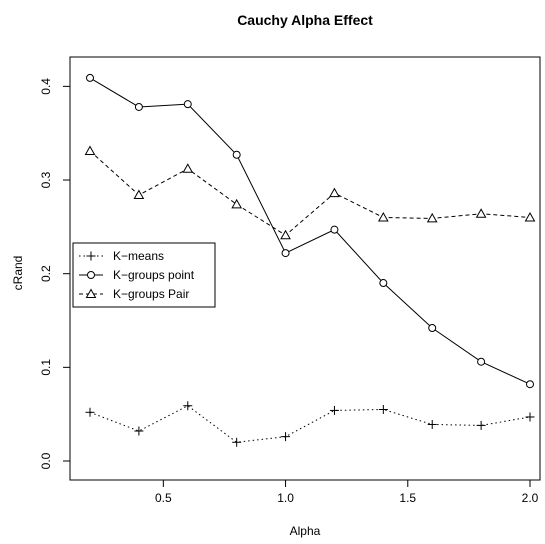 Image resolution: width=545 pixels, height=544 pixels. I want to click on legend: K−means K−groups point K−groups Pair, so click(144, 275).